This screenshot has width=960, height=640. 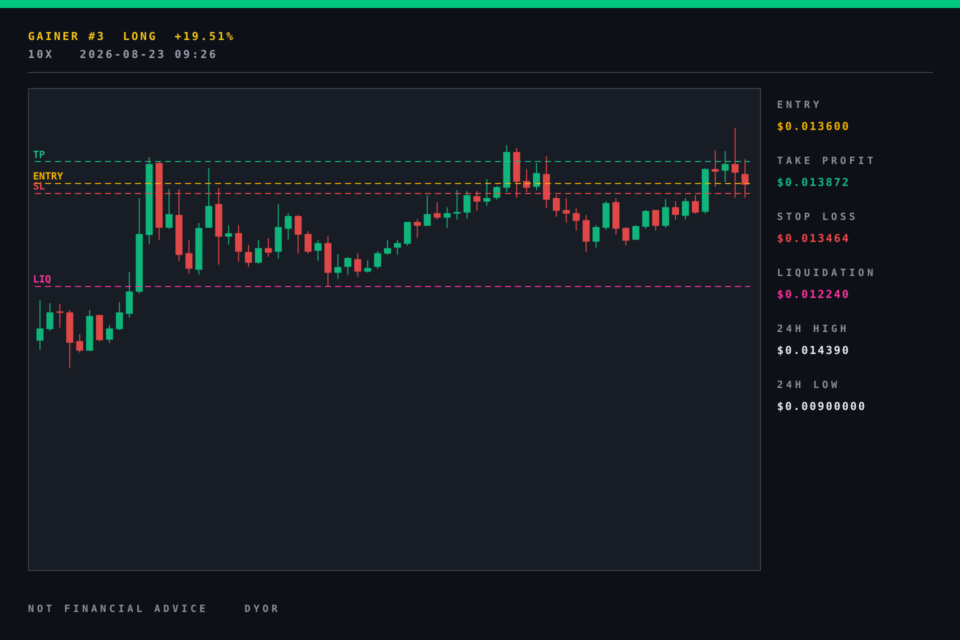 I want to click on chart-title: GAINER #3 LONG +19.51%, so click(x=131, y=36).